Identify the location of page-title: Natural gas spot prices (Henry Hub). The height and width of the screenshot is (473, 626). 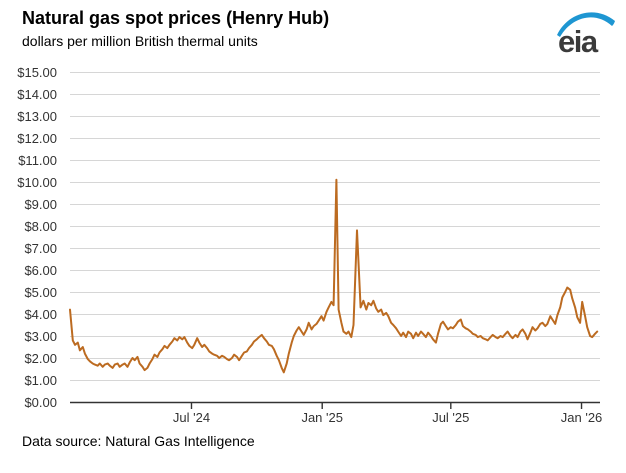
(176, 18).